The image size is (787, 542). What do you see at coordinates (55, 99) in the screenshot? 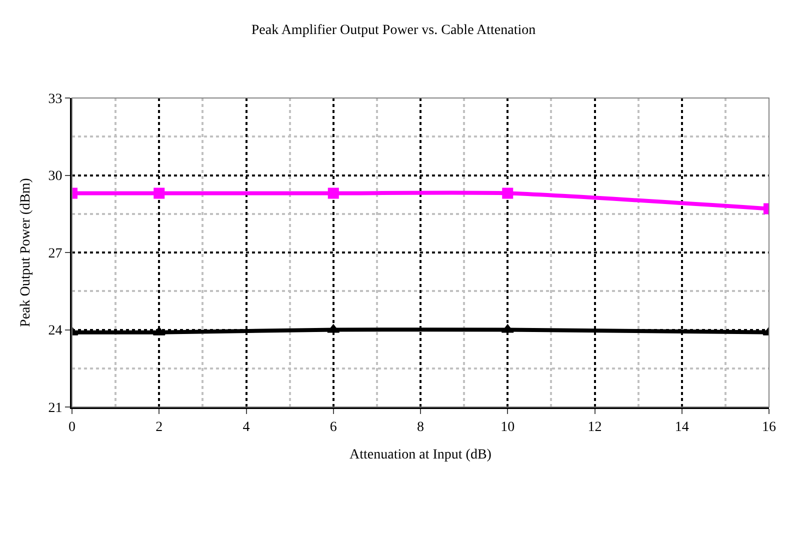
I see `y-tick-label: 33` at bounding box center [55, 99].